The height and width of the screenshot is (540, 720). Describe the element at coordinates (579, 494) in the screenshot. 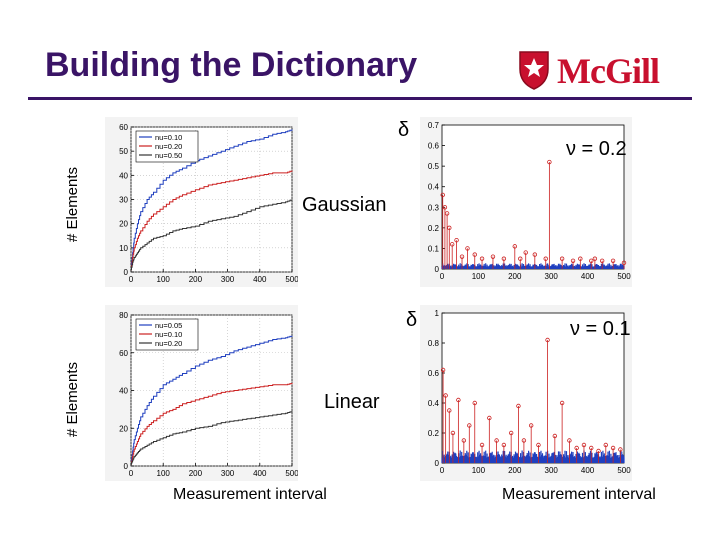

I see `xlabel-right: Measurement interval` at that location.